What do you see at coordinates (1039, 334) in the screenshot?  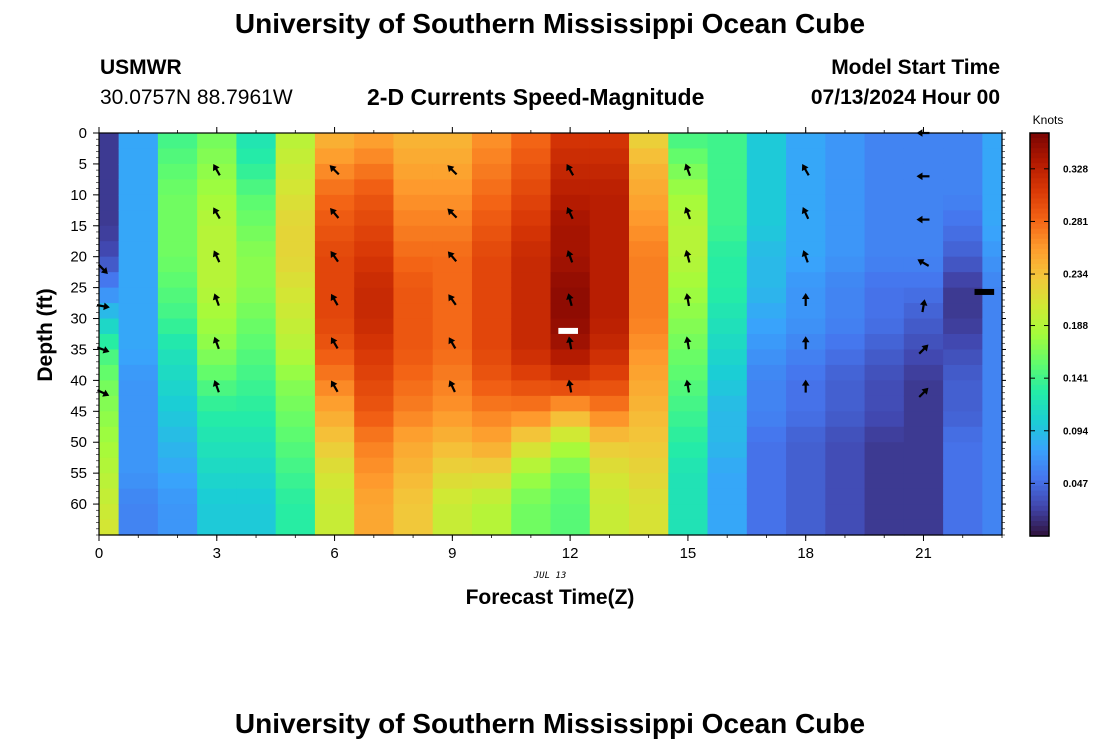 I see `colorbar-border` at bounding box center [1039, 334].